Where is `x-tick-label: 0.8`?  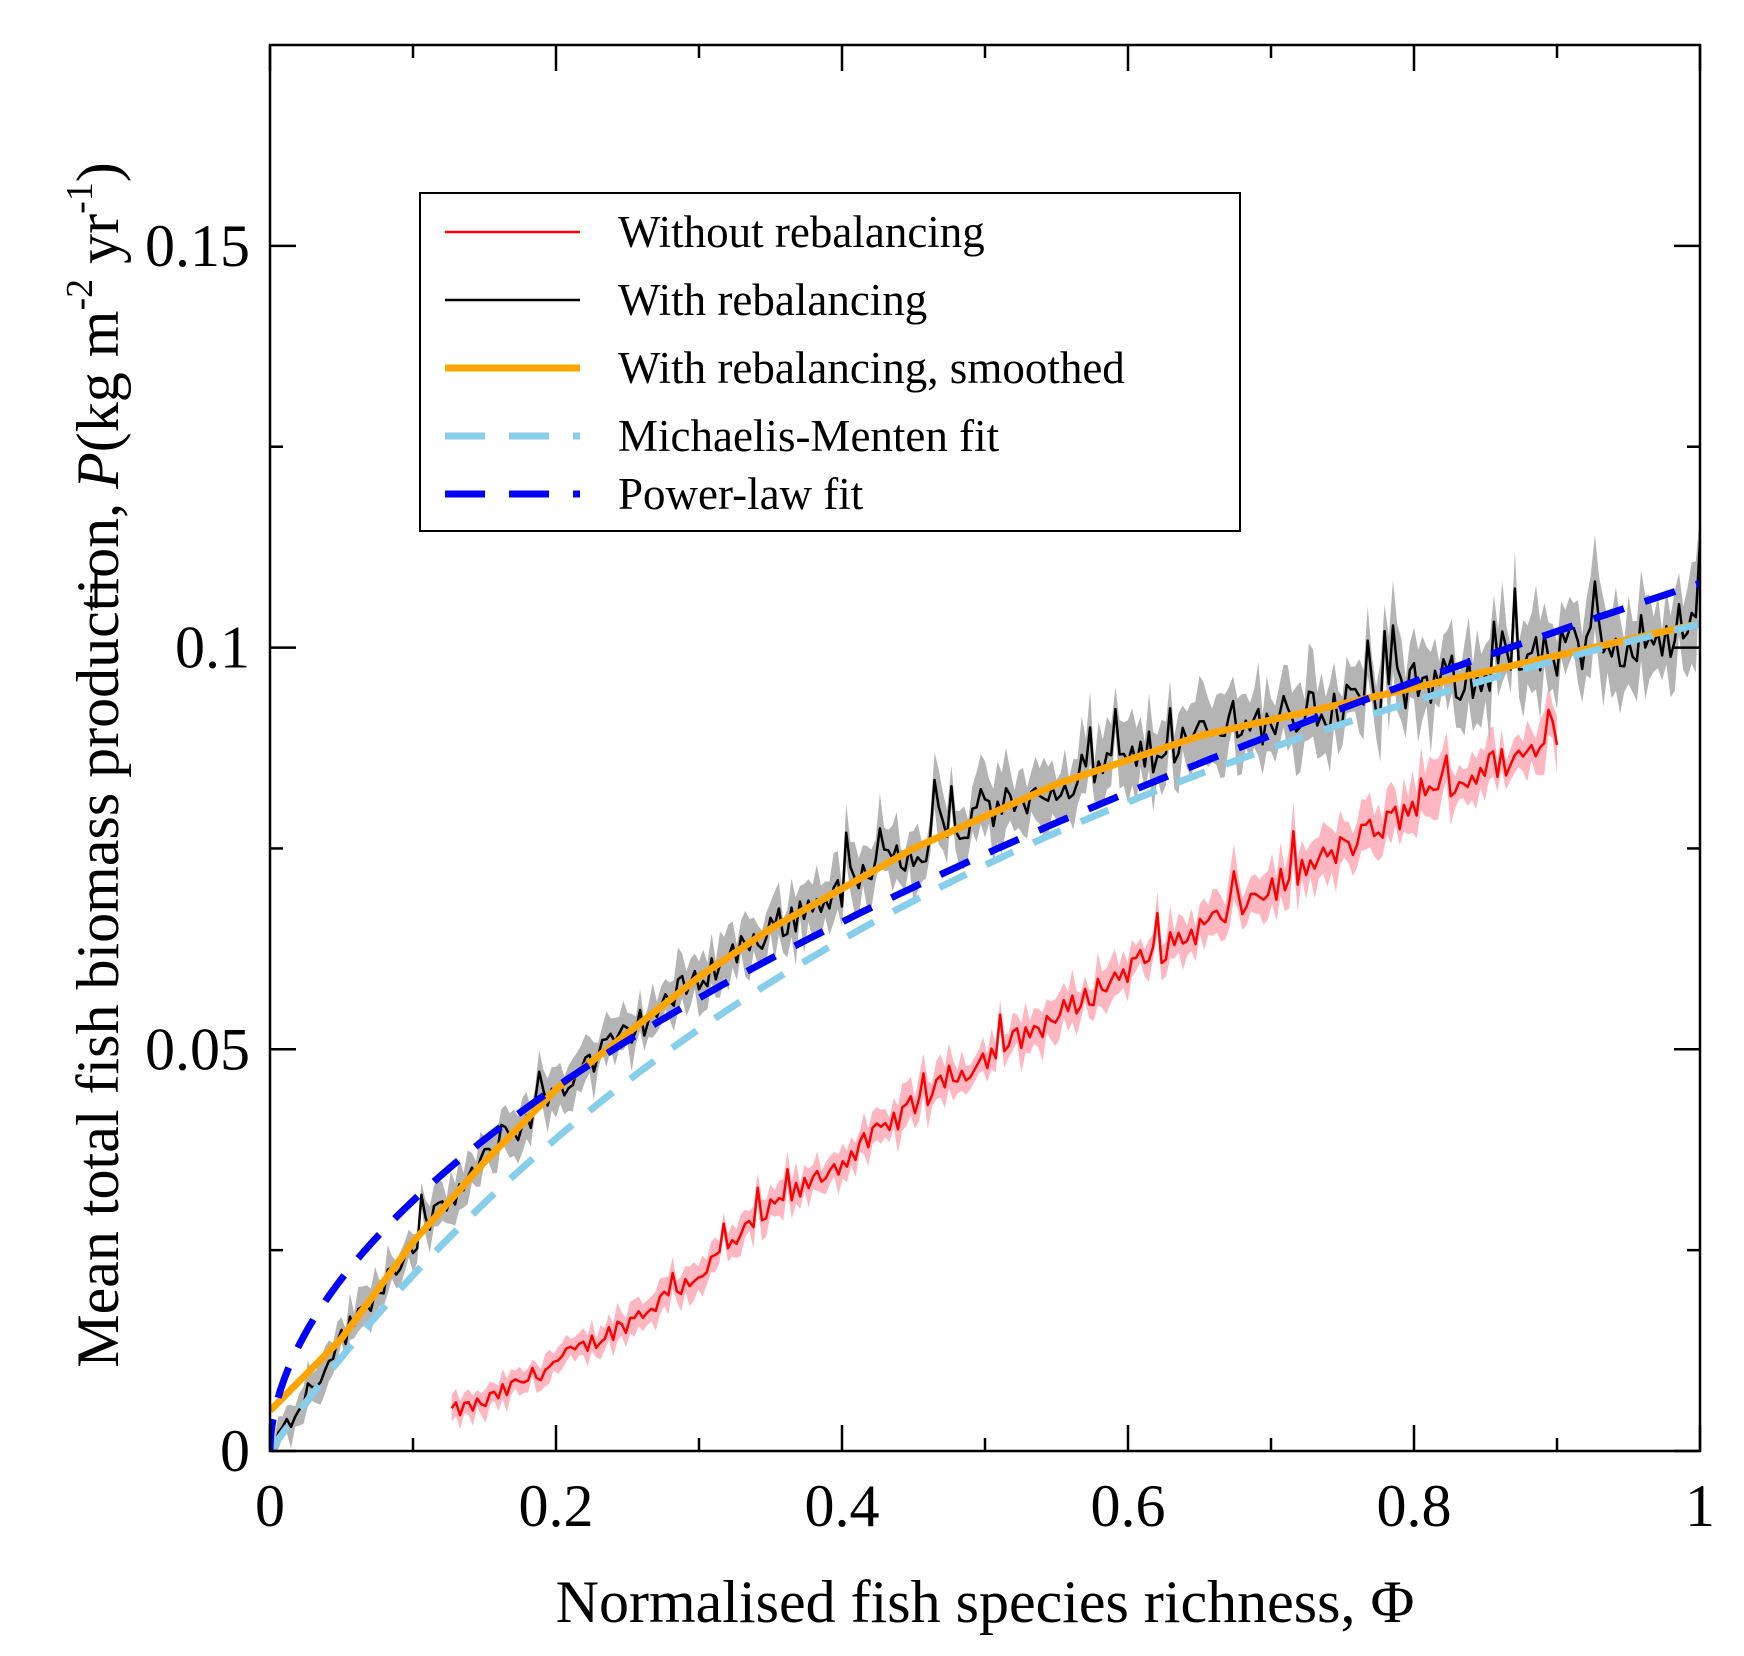 x-tick-label: 0.8 is located at coordinates (1414, 1506).